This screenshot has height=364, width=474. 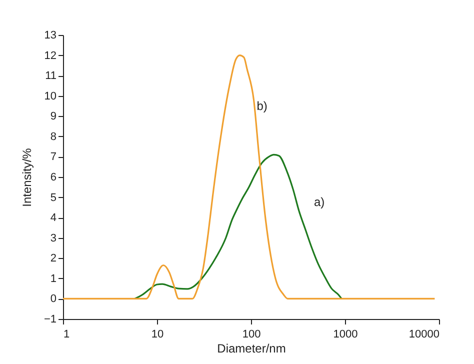 I want to click on y-tick-label: 4, so click(x=53, y=218).